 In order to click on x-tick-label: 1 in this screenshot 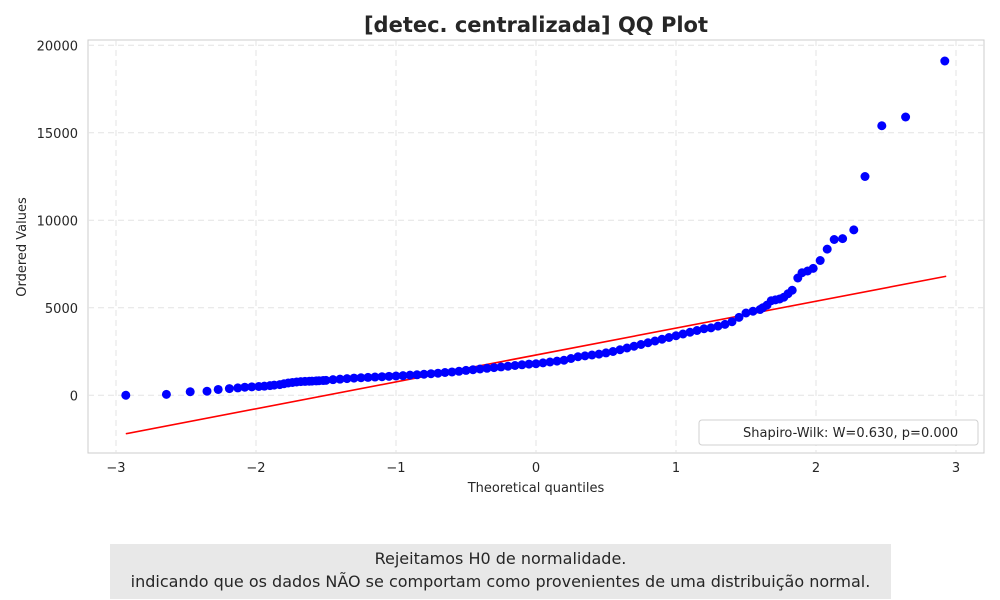, I will do `click(676, 468)`.